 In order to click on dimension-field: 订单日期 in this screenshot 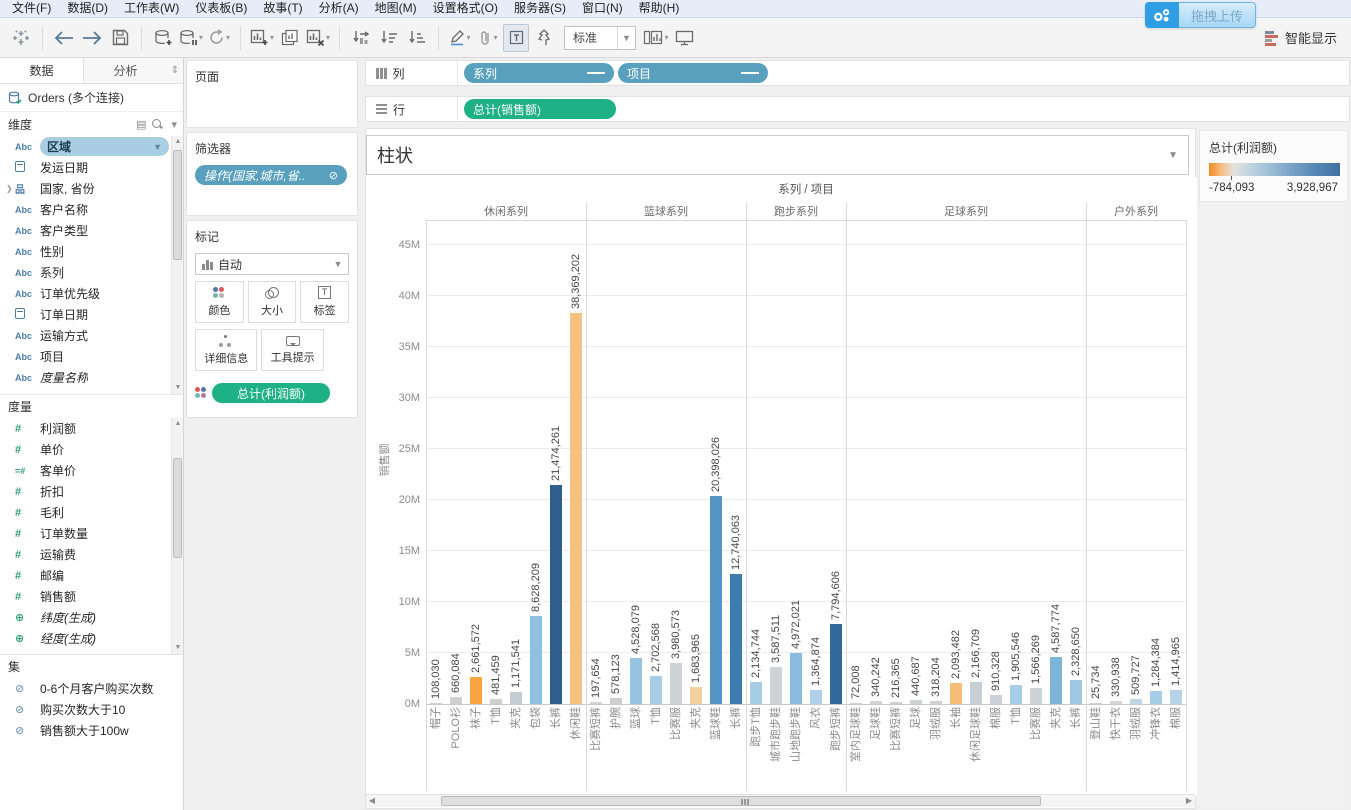, I will do `click(91, 314)`.